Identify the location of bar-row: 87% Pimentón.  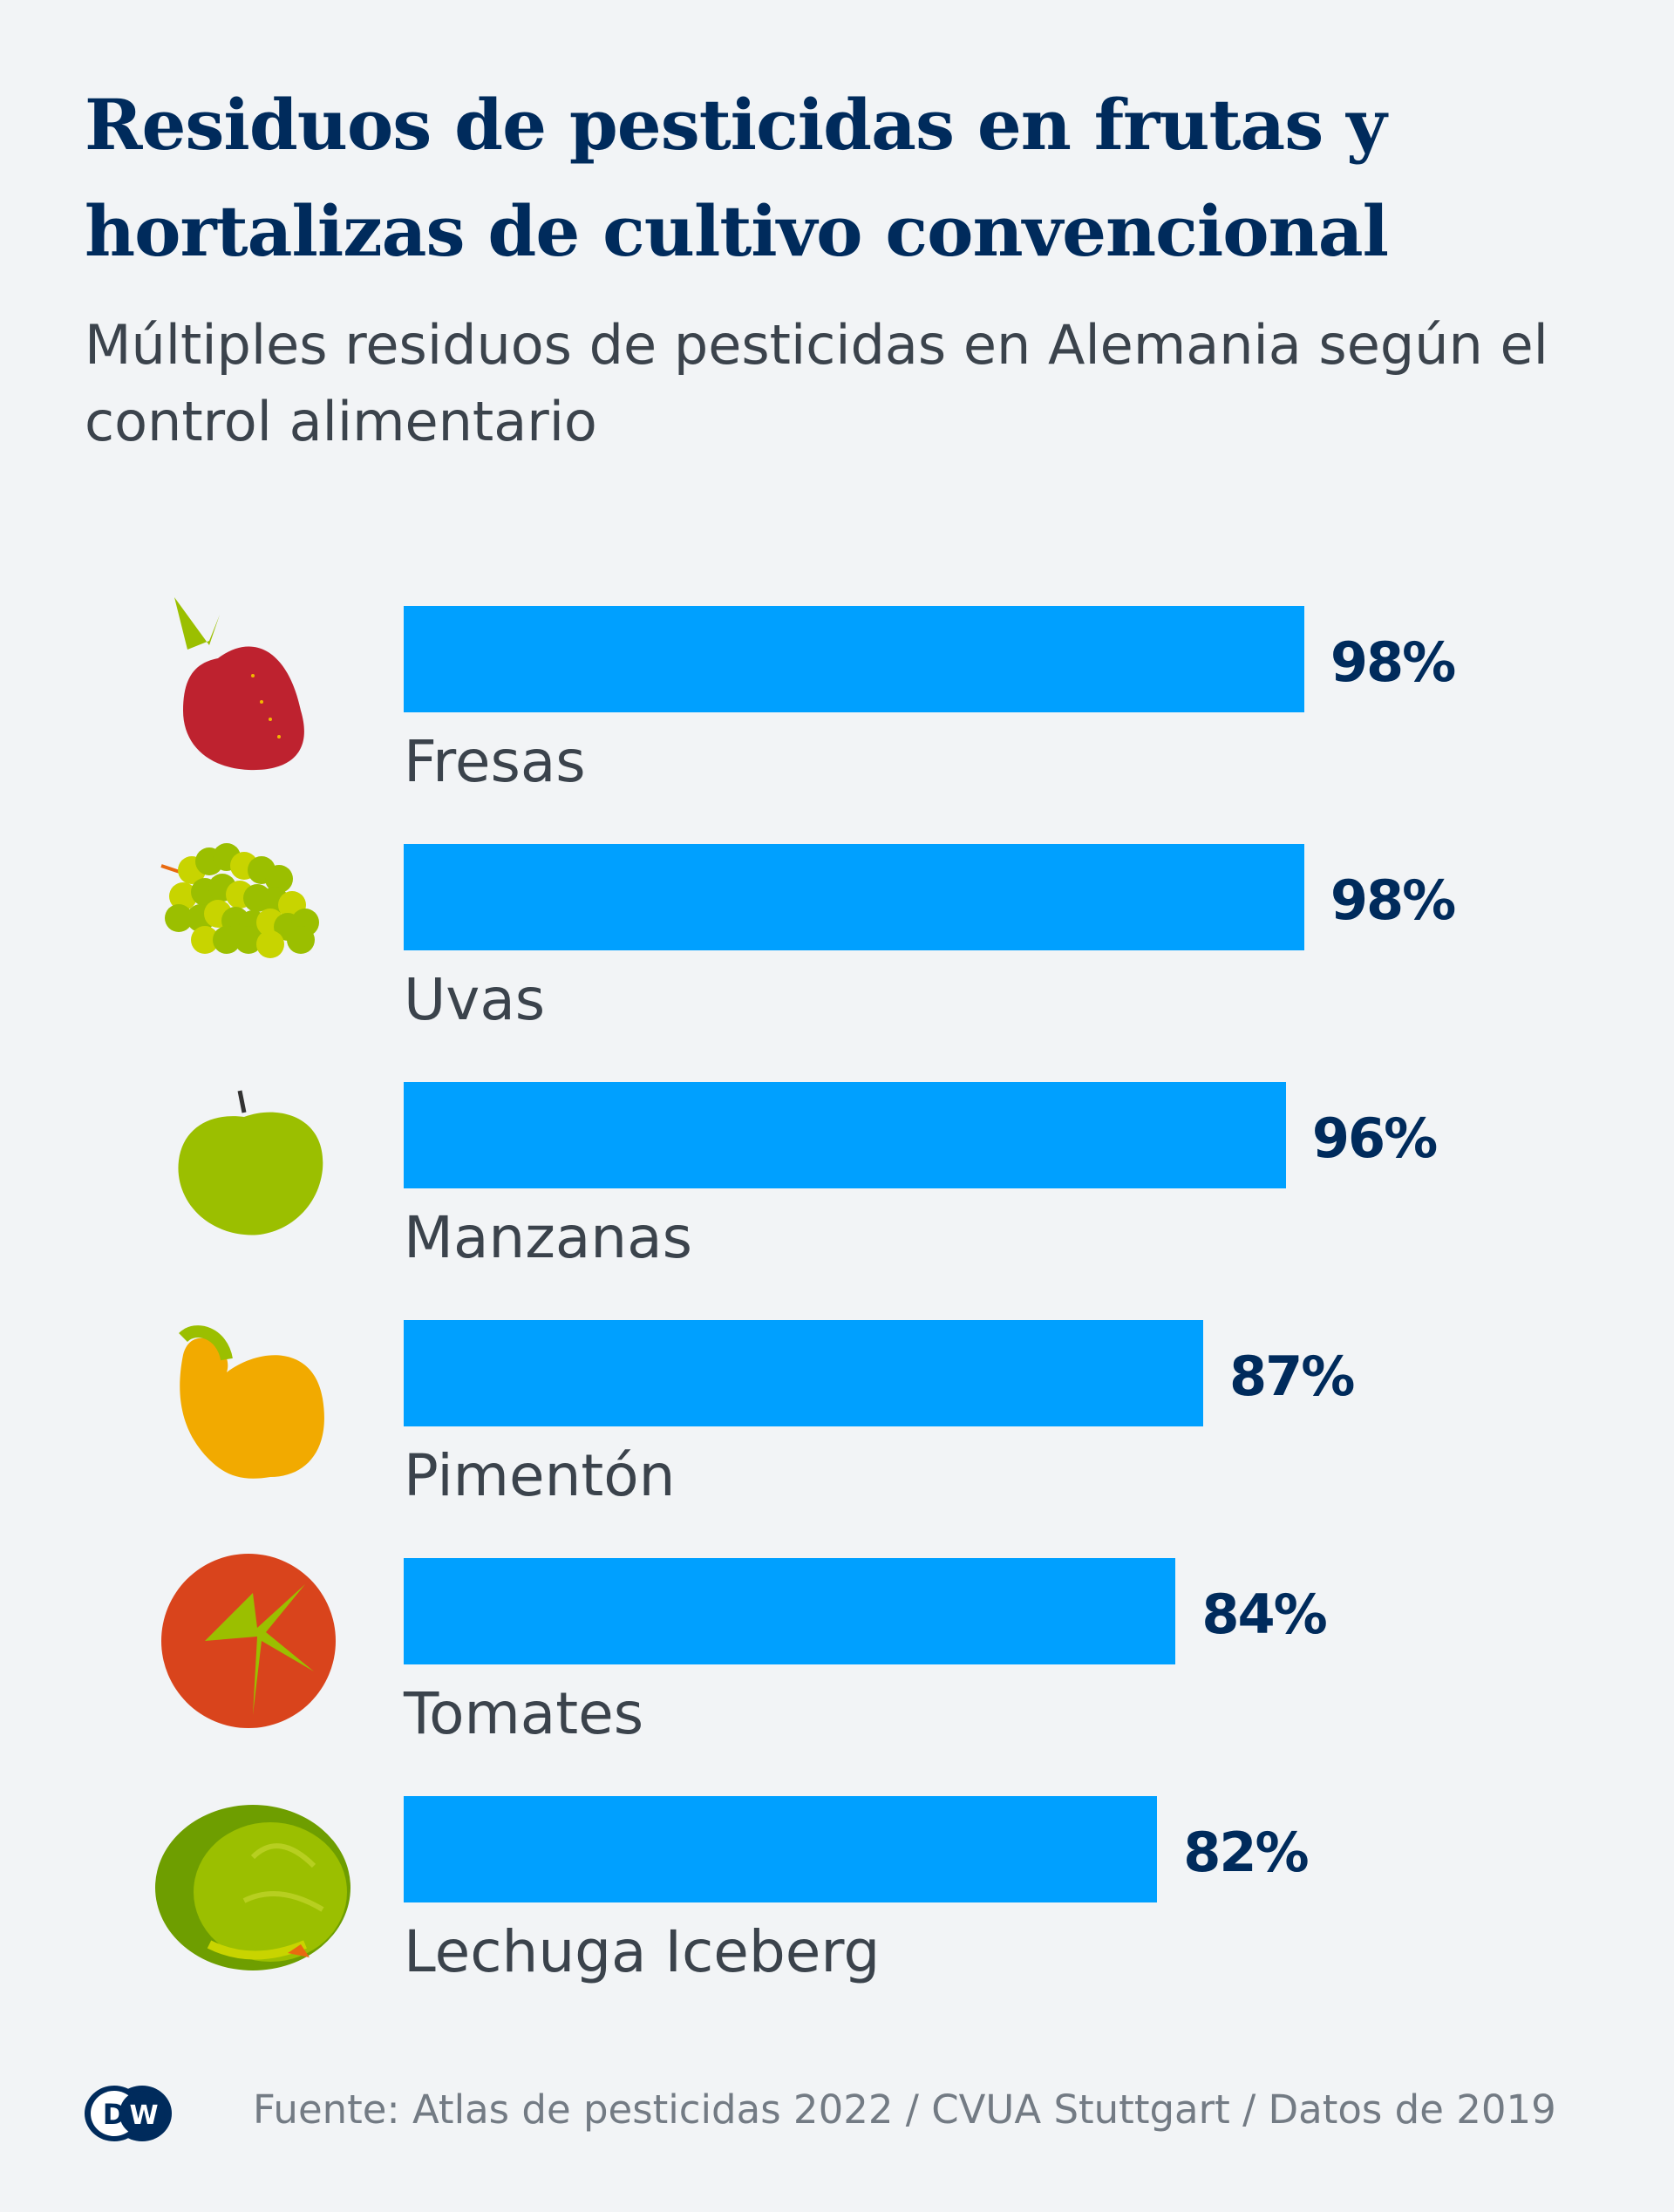
(837, 1439).